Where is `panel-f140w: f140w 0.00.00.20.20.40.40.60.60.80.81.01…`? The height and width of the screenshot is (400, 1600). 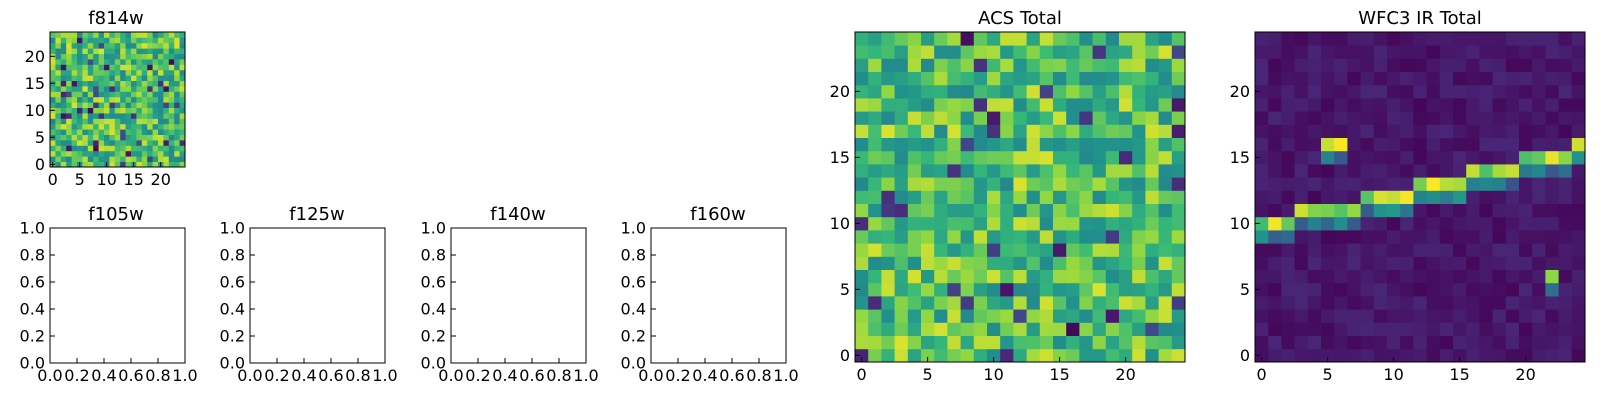
panel-f140w: f140w 0.00.00.20.20.40.40.60.60.80.81.01… is located at coordinates (510, 294).